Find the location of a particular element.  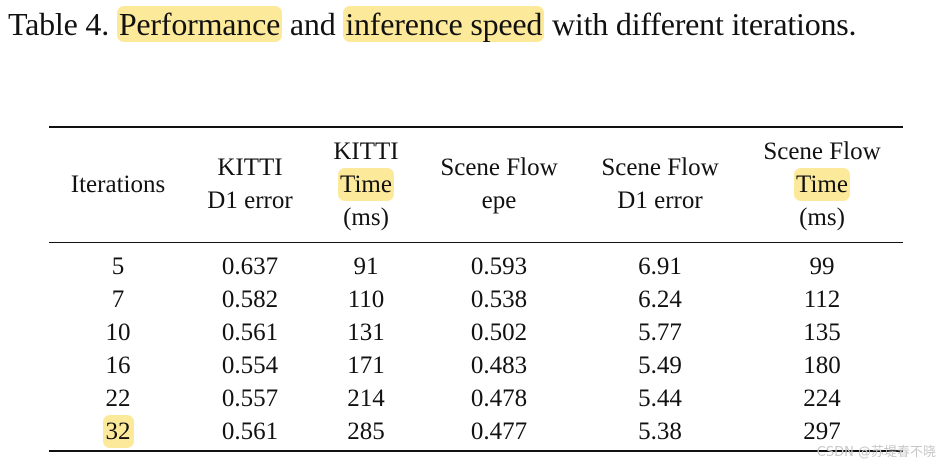

cell-value: 5.49 is located at coordinates (660, 365).